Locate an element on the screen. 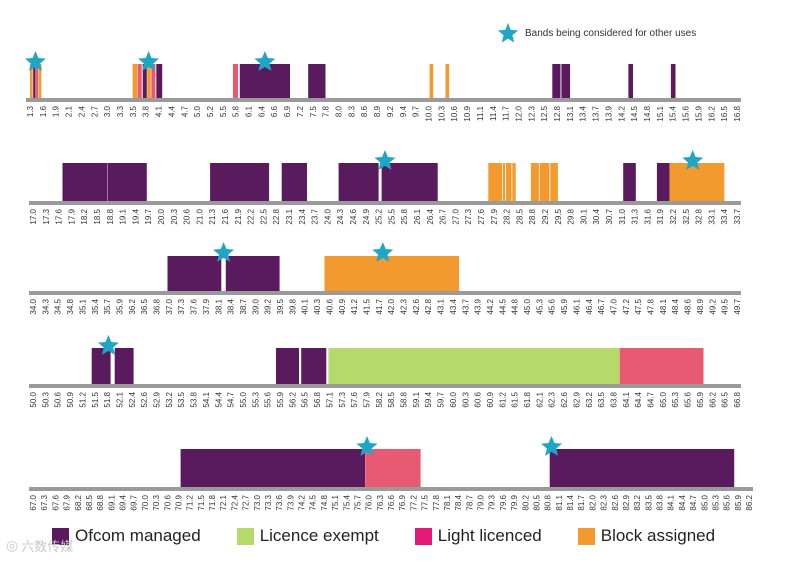 Image resolution: width=791 pixels, height=563 pixels. tick-label: 60.3 is located at coordinates (465, 399).